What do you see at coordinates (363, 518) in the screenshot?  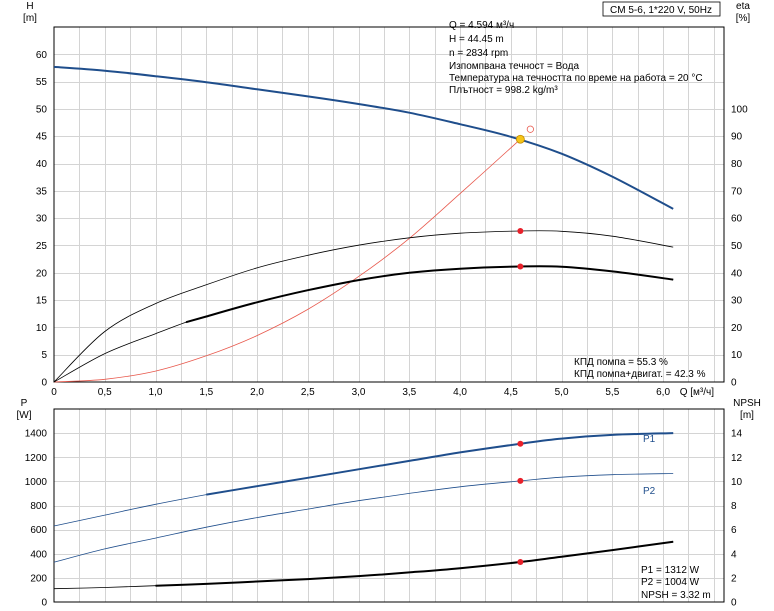 I see `p2-curve` at bounding box center [363, 518].